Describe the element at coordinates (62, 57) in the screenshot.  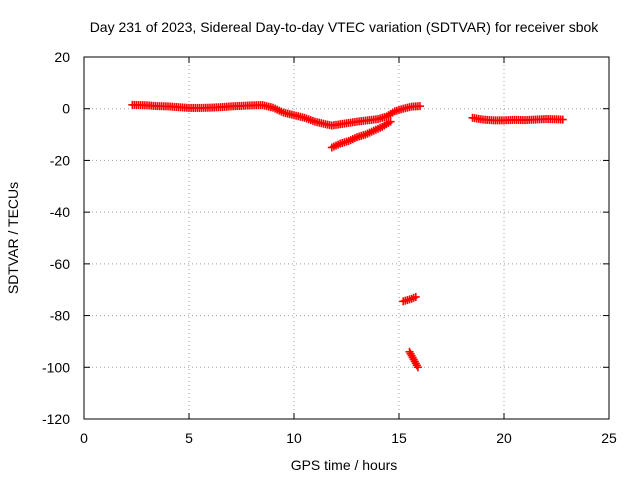
I see `y-tick-label: 20` at that location.